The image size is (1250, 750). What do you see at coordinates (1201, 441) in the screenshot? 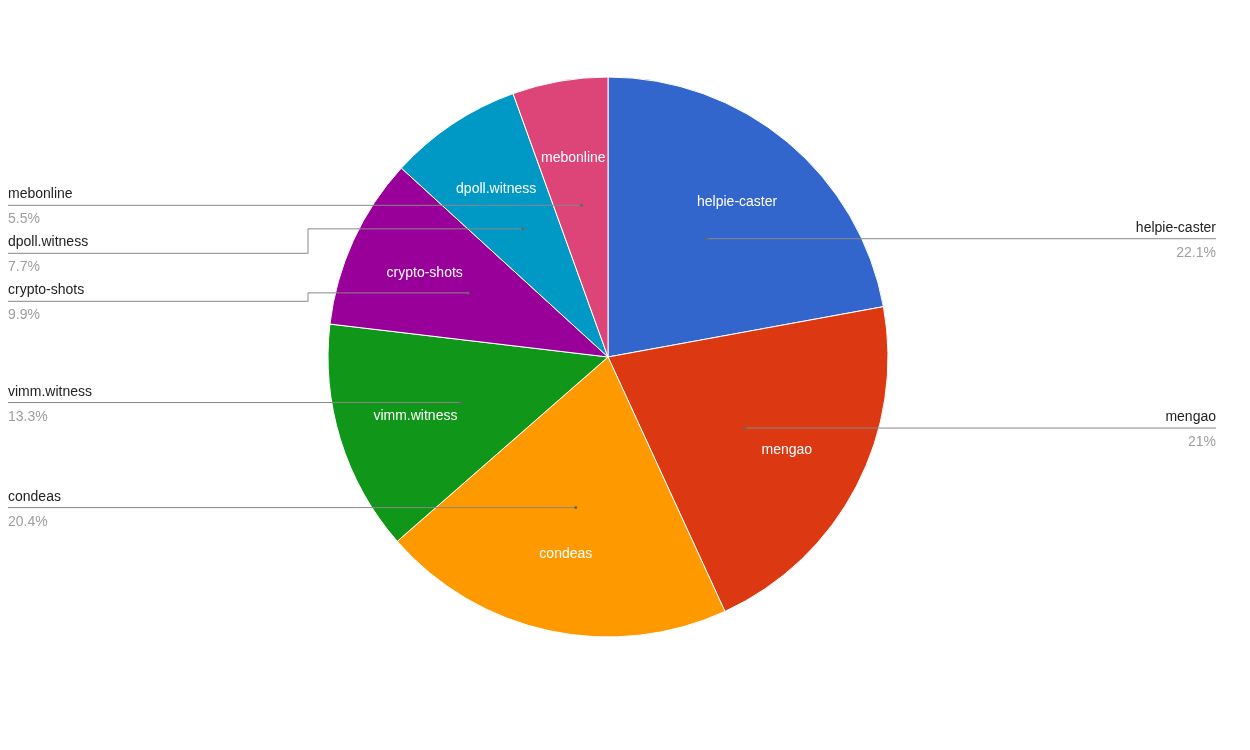
I see `data-label: 21%` at bounding box center [1201, 441].